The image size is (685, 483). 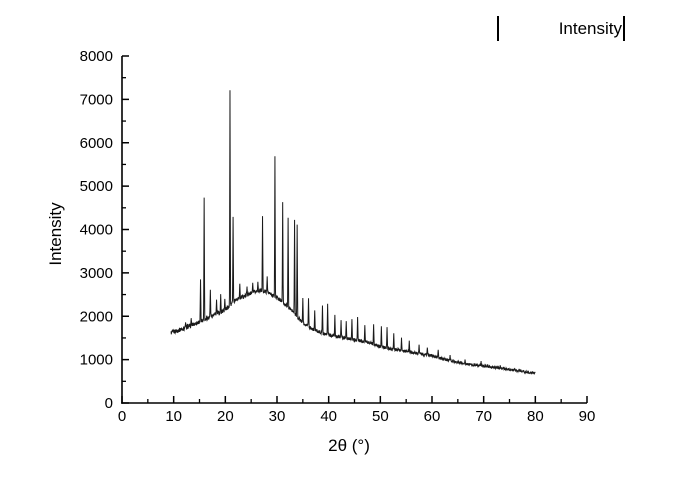 What do you see at coordinates (225, 416) in the screenshot?
I see `x-tick-label: 20` at bounding box center [225, 416].